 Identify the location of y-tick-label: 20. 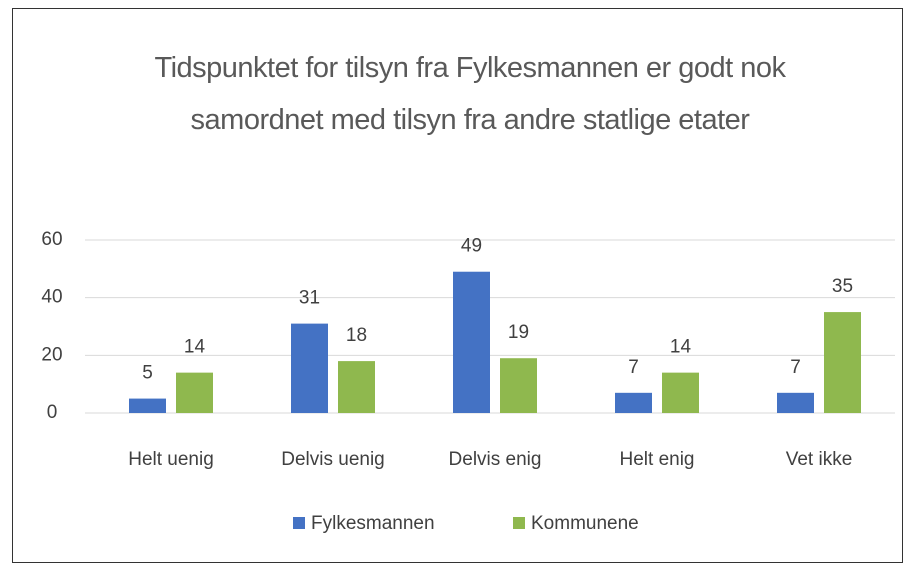
(51, 354).